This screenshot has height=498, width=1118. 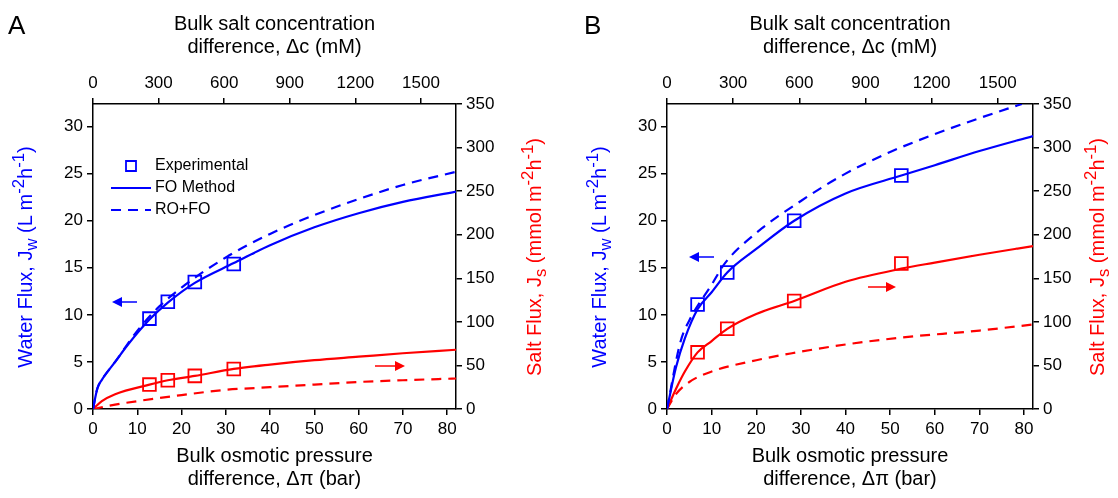 I want to click on chart-title: A, so click(x=17, y=25).